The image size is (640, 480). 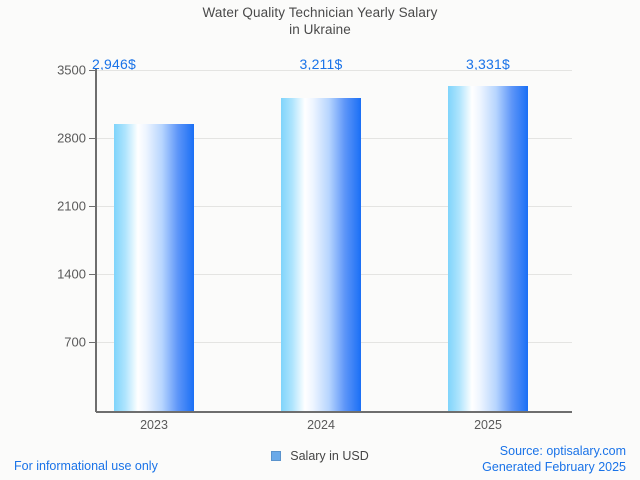 What do you see at coordinates (86, 466) in the screenshot?
I see `footer-disclaimer: For informational use only` at bounding box center [86, 466].